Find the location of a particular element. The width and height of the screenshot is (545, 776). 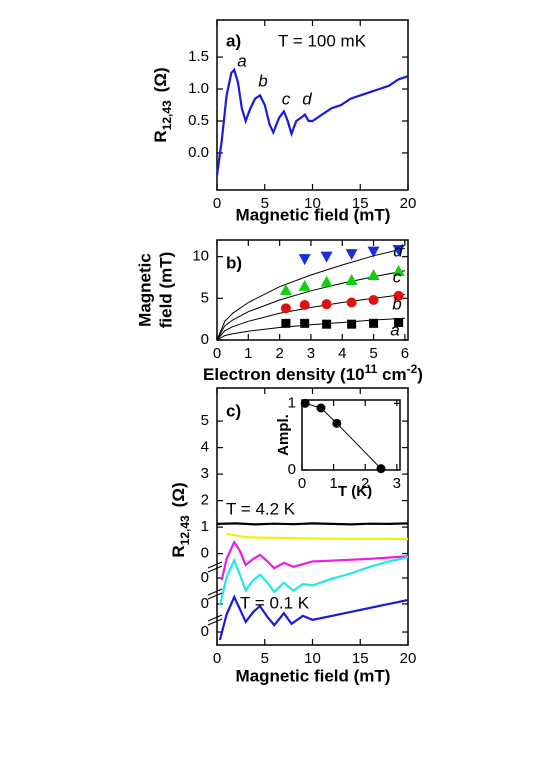

y-tick-label: 5 is located at coordinates (205, 297).